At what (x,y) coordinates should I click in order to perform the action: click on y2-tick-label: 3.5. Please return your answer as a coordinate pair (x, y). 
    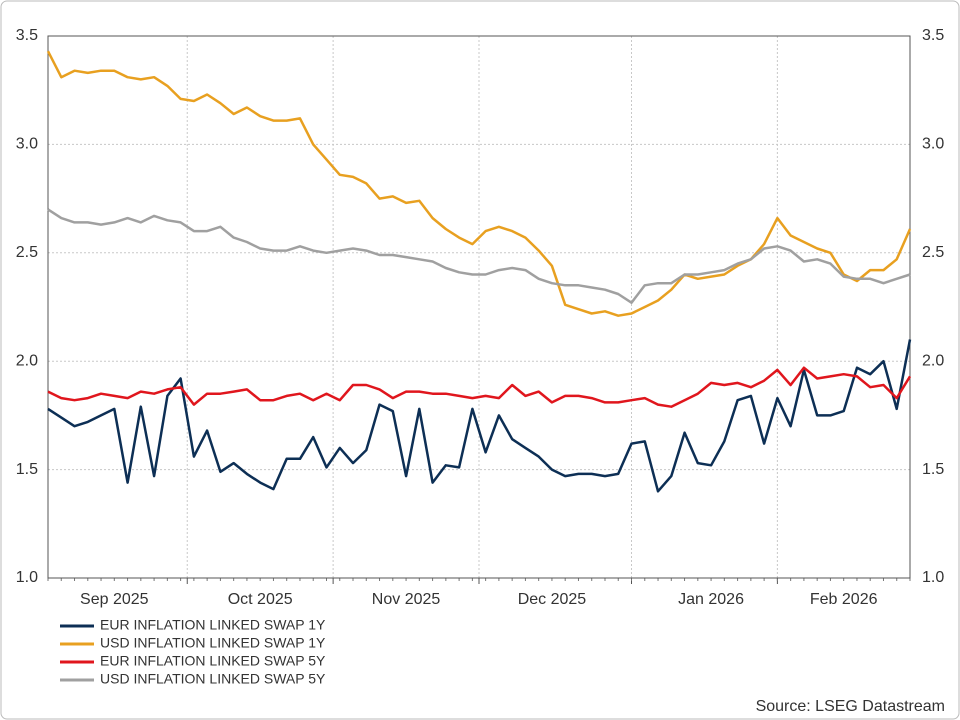
    Looking at the image, I should click on (933, 35).